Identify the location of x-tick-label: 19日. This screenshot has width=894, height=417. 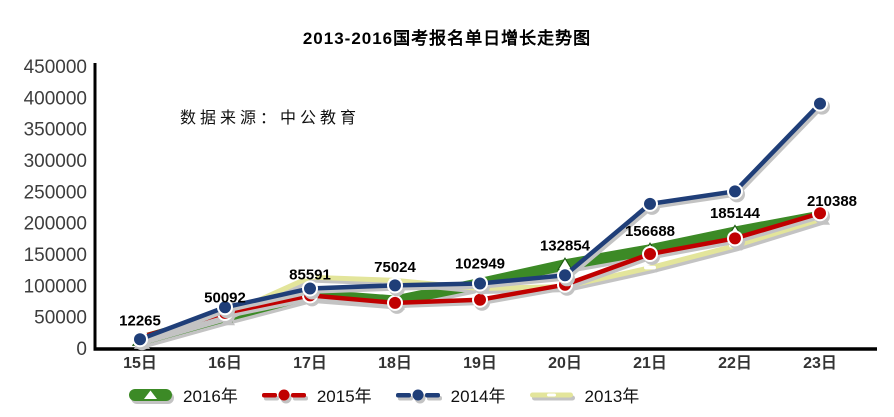
(480, 363).